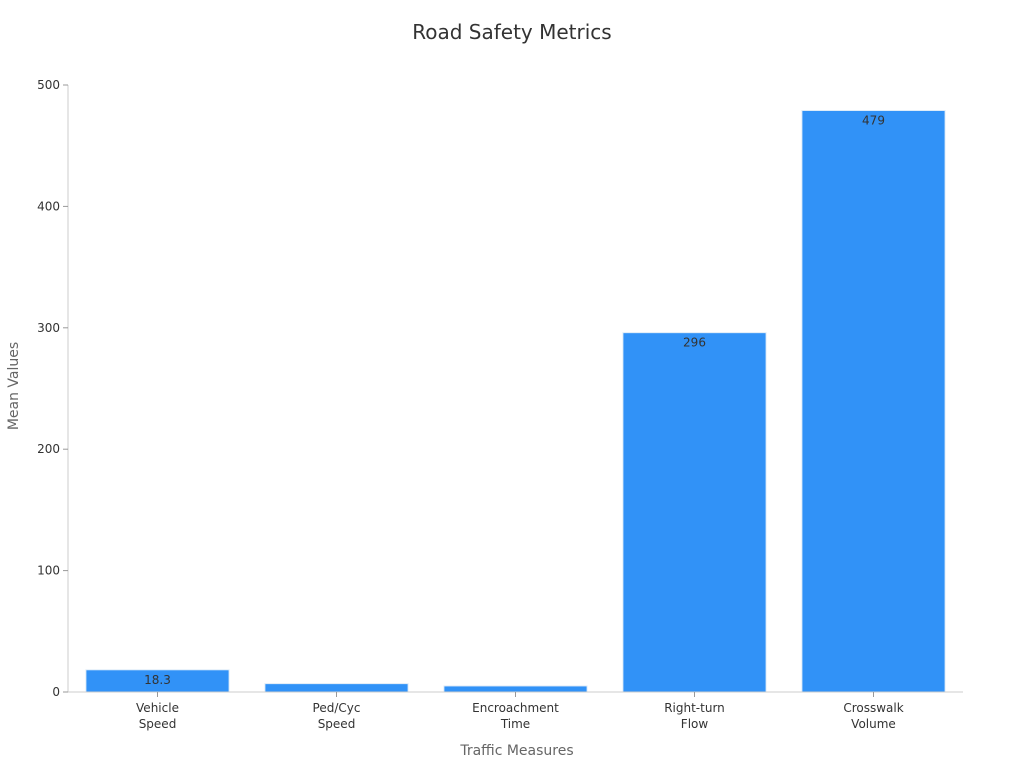 This screenshot has width=1024, height=768. What do you see at coordinates (515, 724) in the screenshot?
I see `x-tick-label-line: Time` at bounding box center [515, 724].